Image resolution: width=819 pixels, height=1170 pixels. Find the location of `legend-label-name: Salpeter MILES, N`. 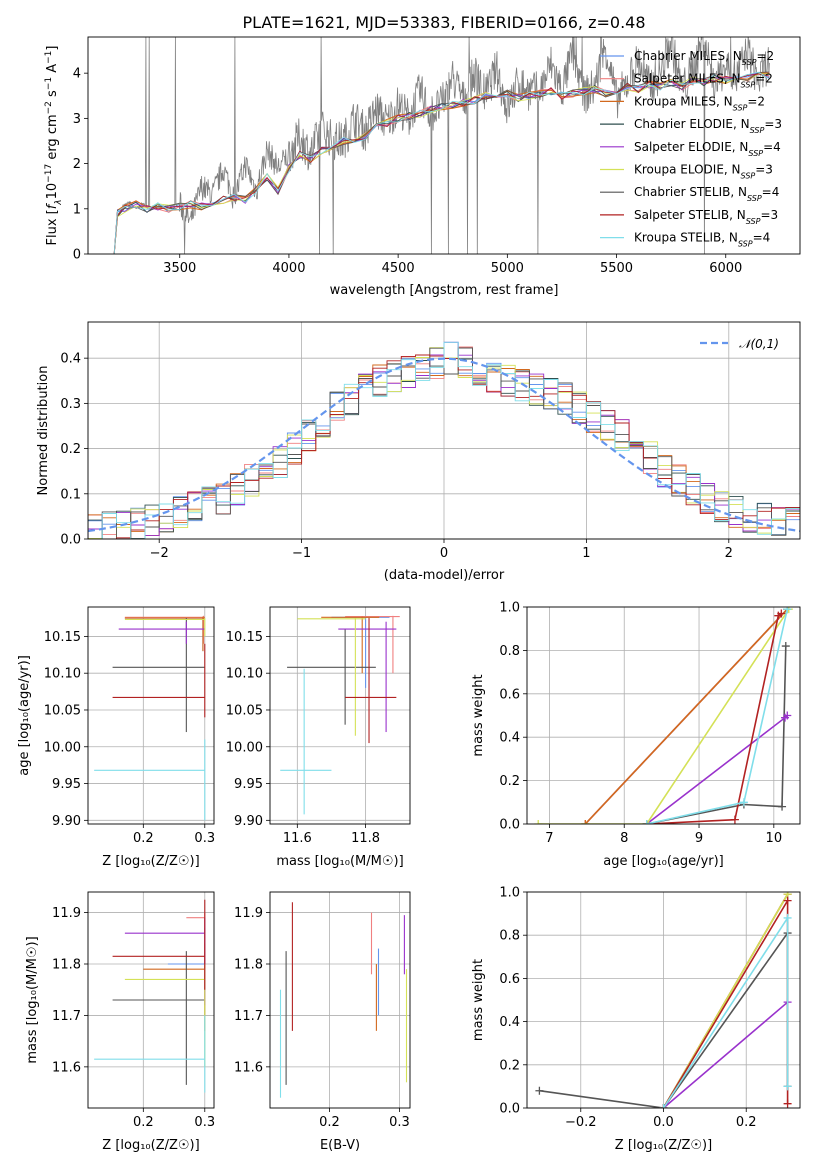

legend-label-name: Salpeter MILES, N is located at coordinates (687, 79).